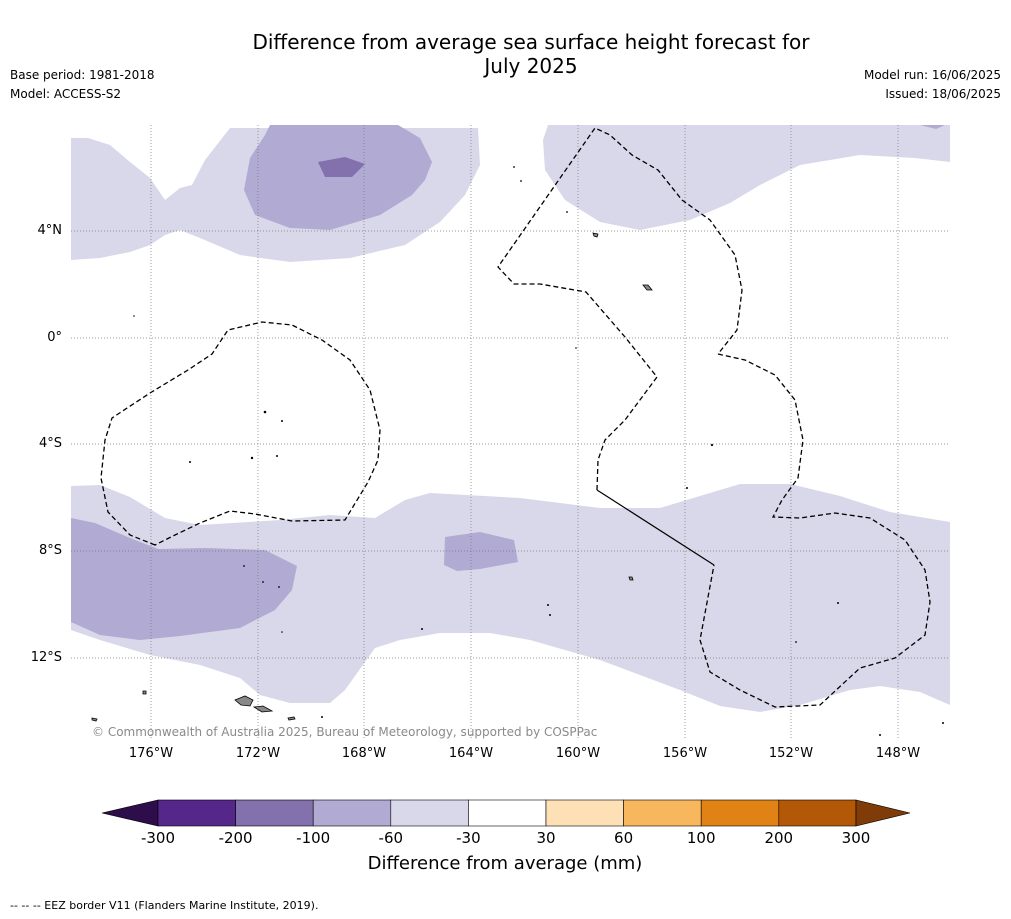 Image resolution: width=1011 pixels, height=919 pixels. Describe the element at coordinates (685, 753) in the screenshot. I see `lon-label-156w: 156°W` at that location.